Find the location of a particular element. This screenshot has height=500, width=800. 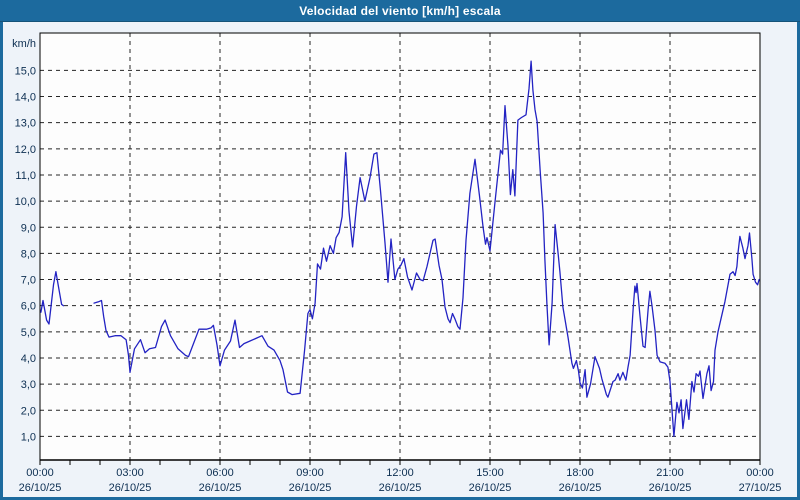

x-tick-time-label: 03:00 is located at coordinates (130, 473).